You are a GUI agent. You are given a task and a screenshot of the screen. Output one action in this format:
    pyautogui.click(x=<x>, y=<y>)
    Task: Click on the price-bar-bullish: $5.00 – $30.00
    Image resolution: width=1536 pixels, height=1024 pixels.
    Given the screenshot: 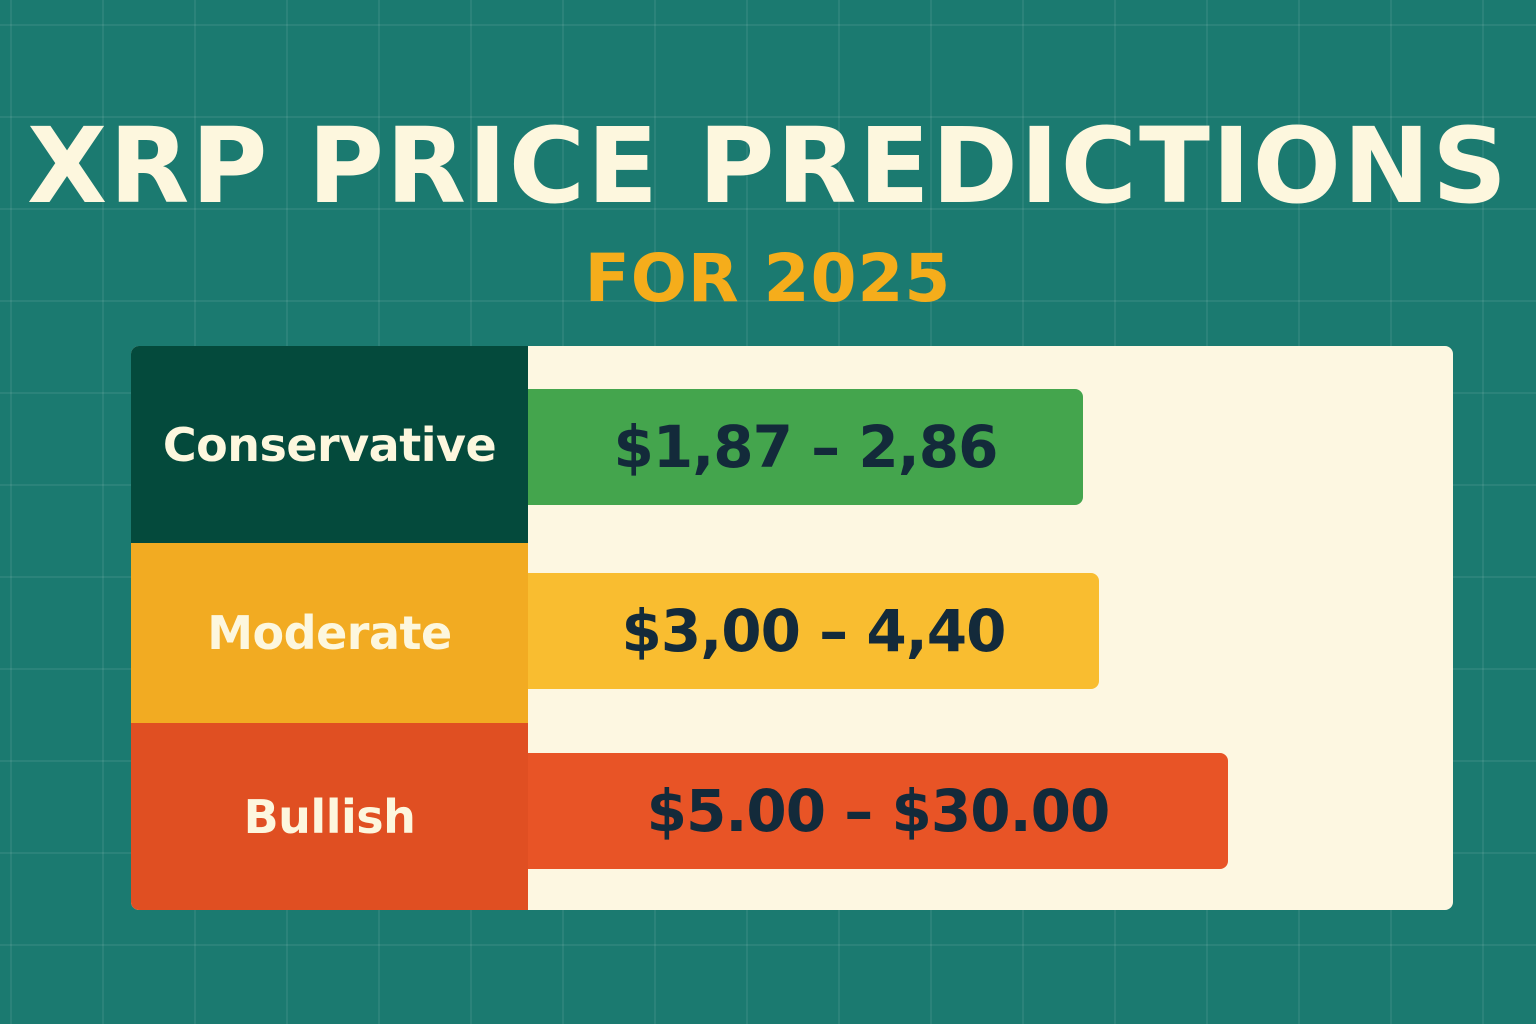 What is the action you would take?
    pyautogui.click(x=878, y=811)
    